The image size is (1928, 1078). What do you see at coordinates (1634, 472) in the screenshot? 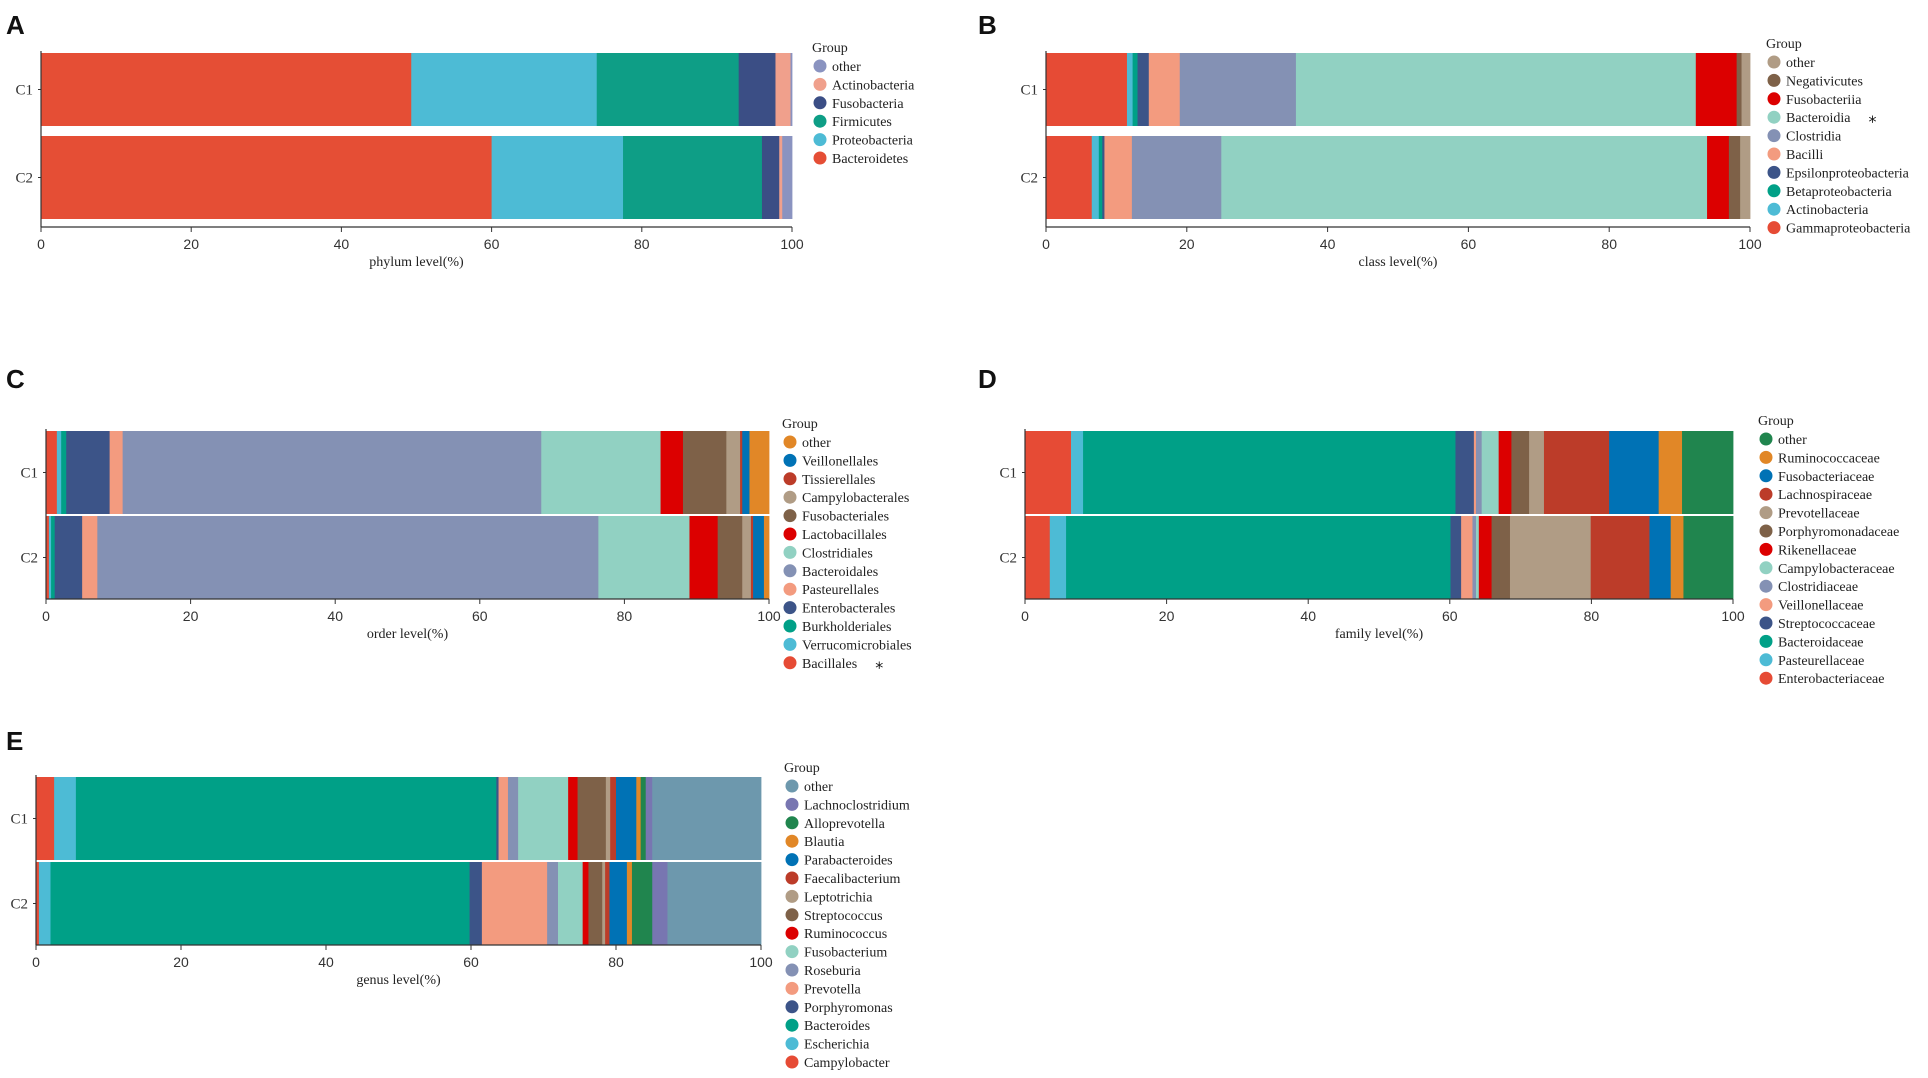
I see `panel-d-bar-c1-fusobacteriaceae` at bounding box center [1634, 472].